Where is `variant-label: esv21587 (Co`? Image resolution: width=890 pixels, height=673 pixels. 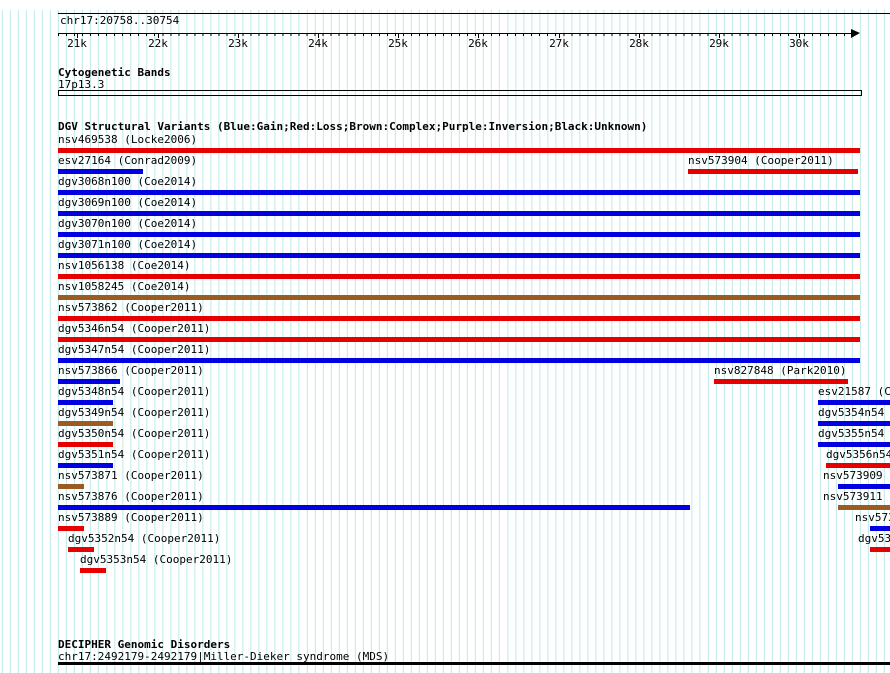
variant-label: esv21587 (Co is located at coordinates (854, 391).